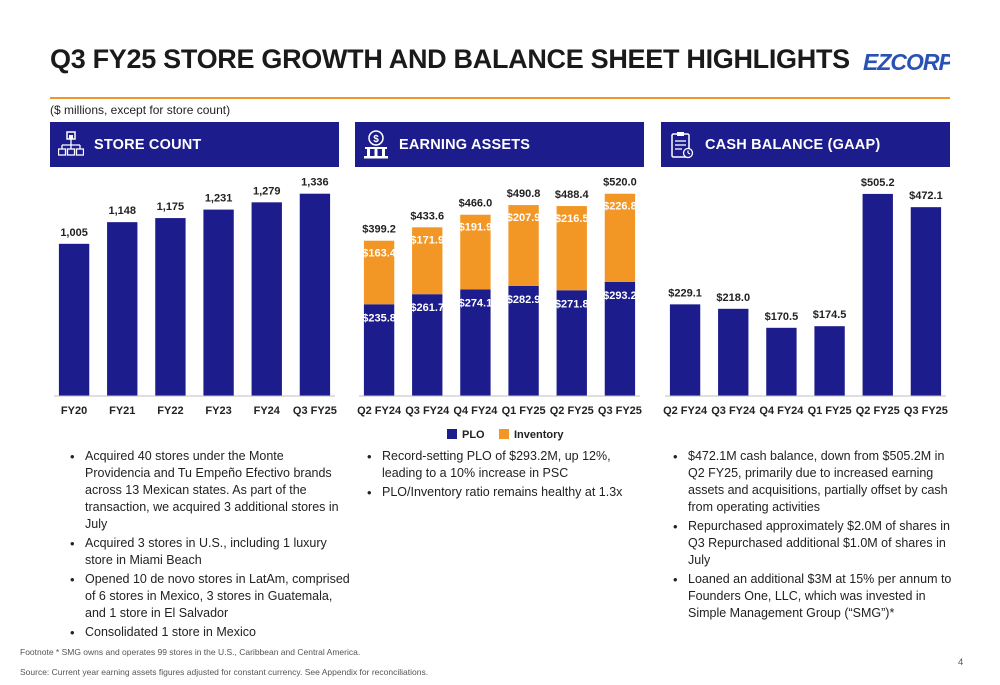 The width and height of the screenshot is (1000, 685). Describe the element at coordinates (122, 211) in the screenshot. I see `bar-value-label: 1,148` at that location.